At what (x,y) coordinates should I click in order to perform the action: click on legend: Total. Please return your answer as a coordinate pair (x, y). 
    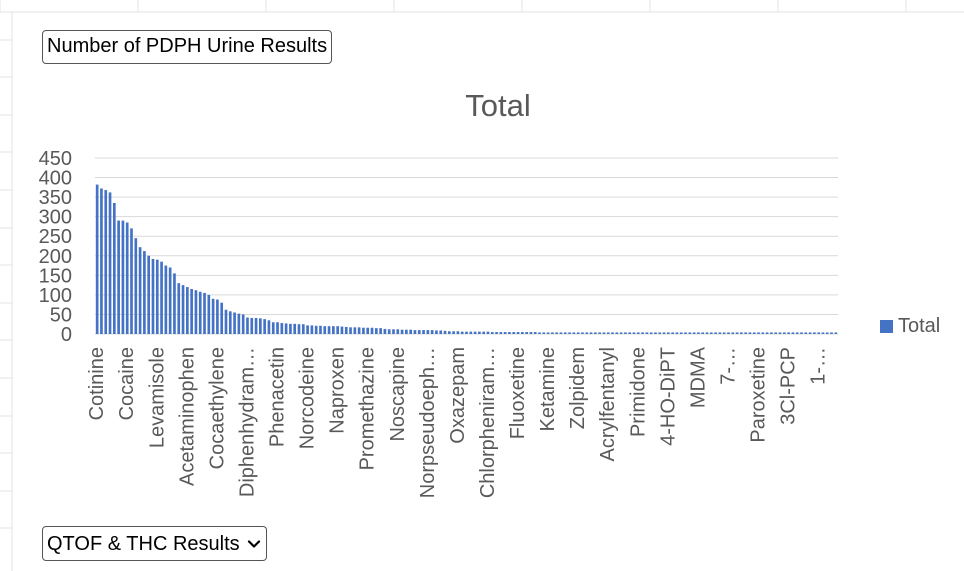
    Looking at the image, I should click on (910, 326).